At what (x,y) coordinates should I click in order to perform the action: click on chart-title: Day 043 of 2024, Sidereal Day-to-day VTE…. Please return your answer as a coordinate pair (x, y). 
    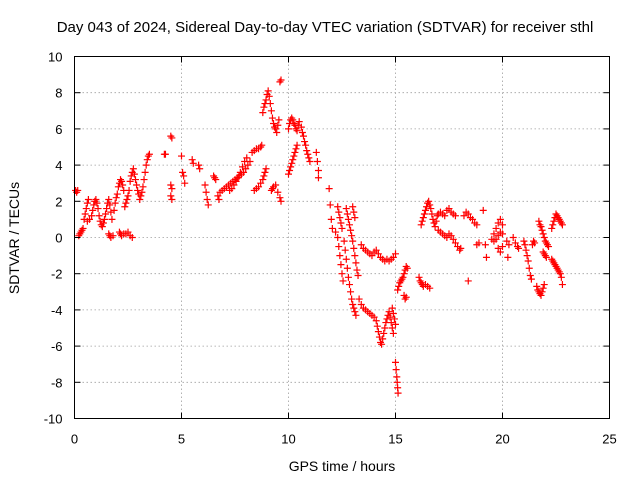
    Looking at the image, I should click on (325, 27).